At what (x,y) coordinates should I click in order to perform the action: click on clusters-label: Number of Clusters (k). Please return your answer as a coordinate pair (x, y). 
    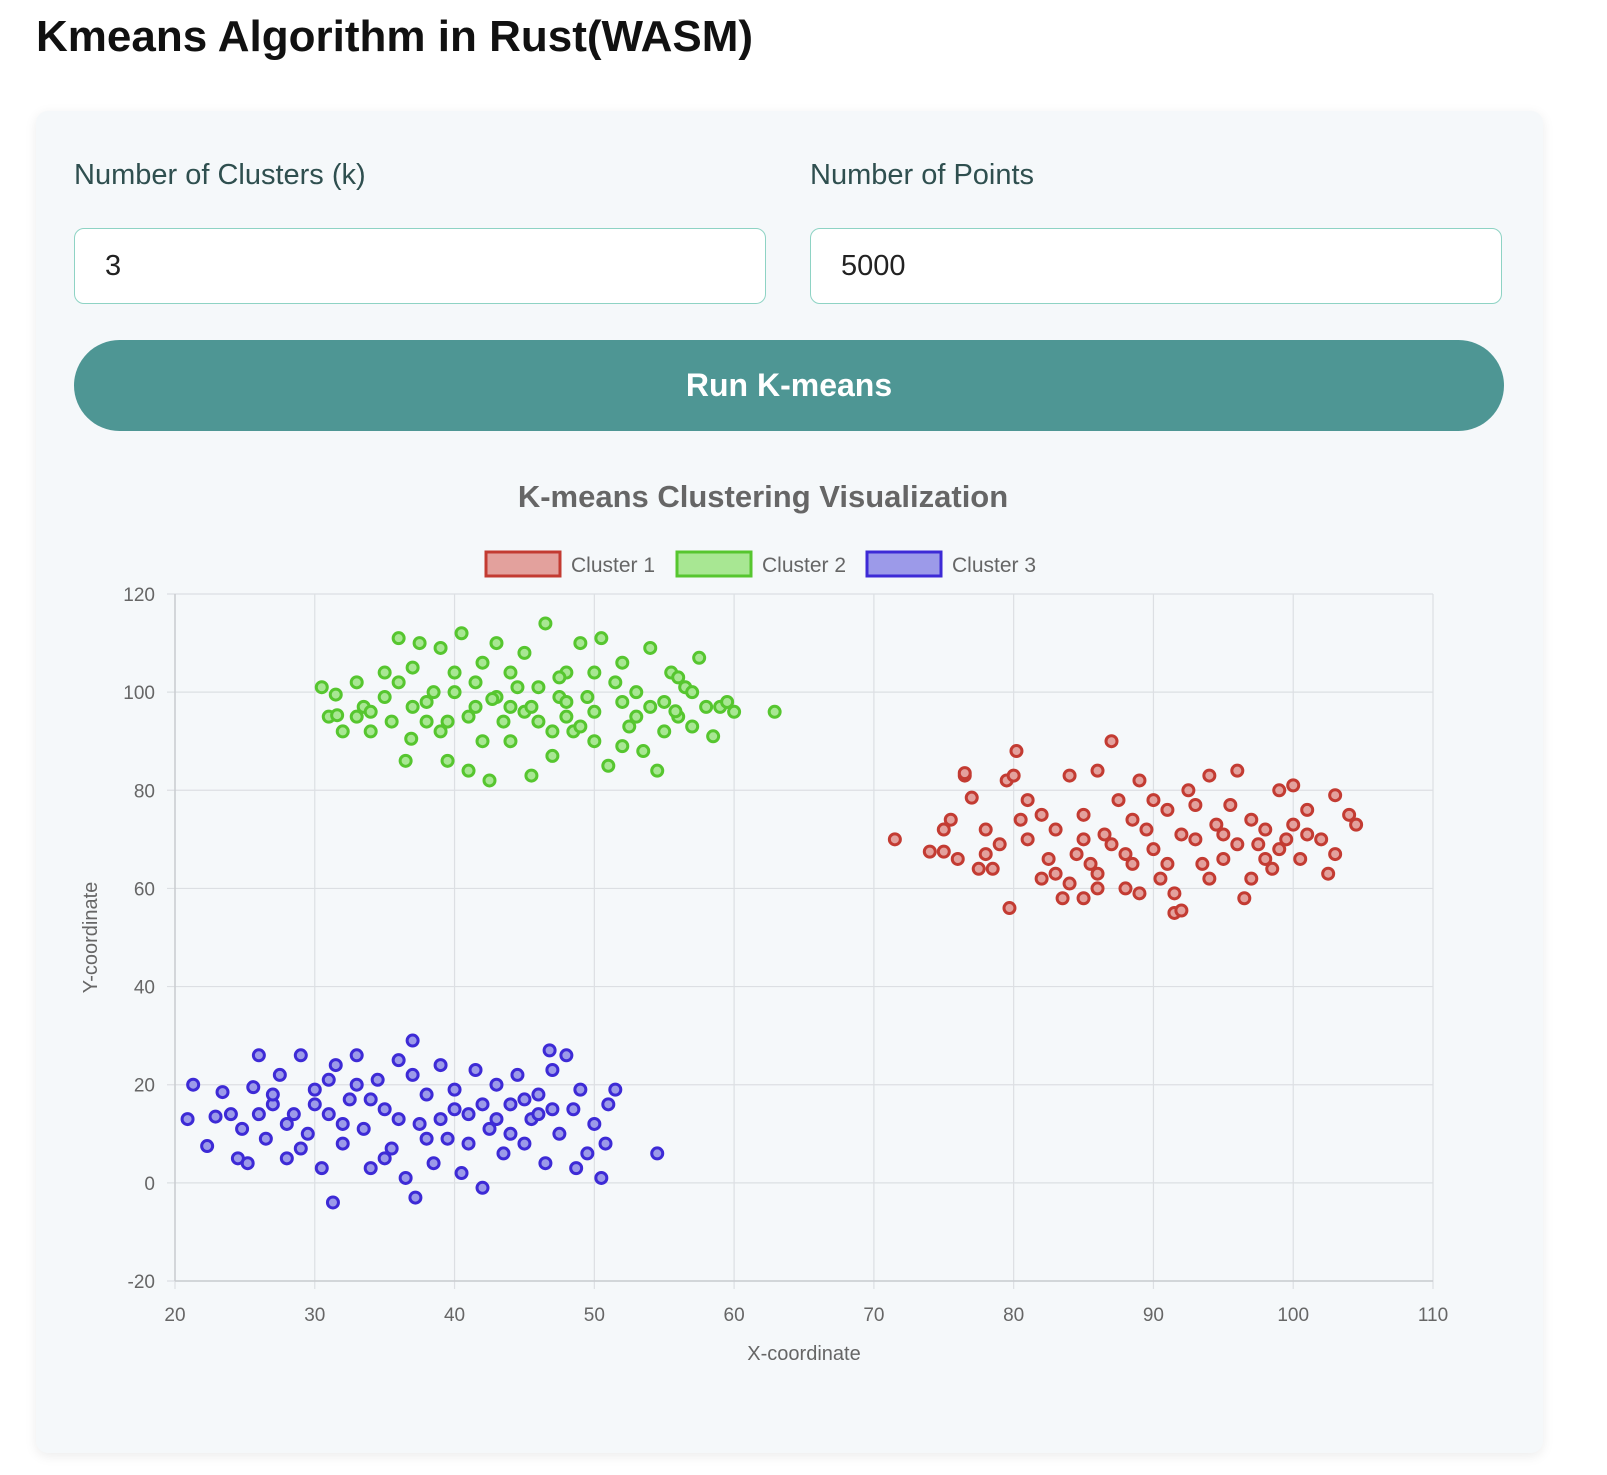
    Looking at the image, I should click on (220, 175).